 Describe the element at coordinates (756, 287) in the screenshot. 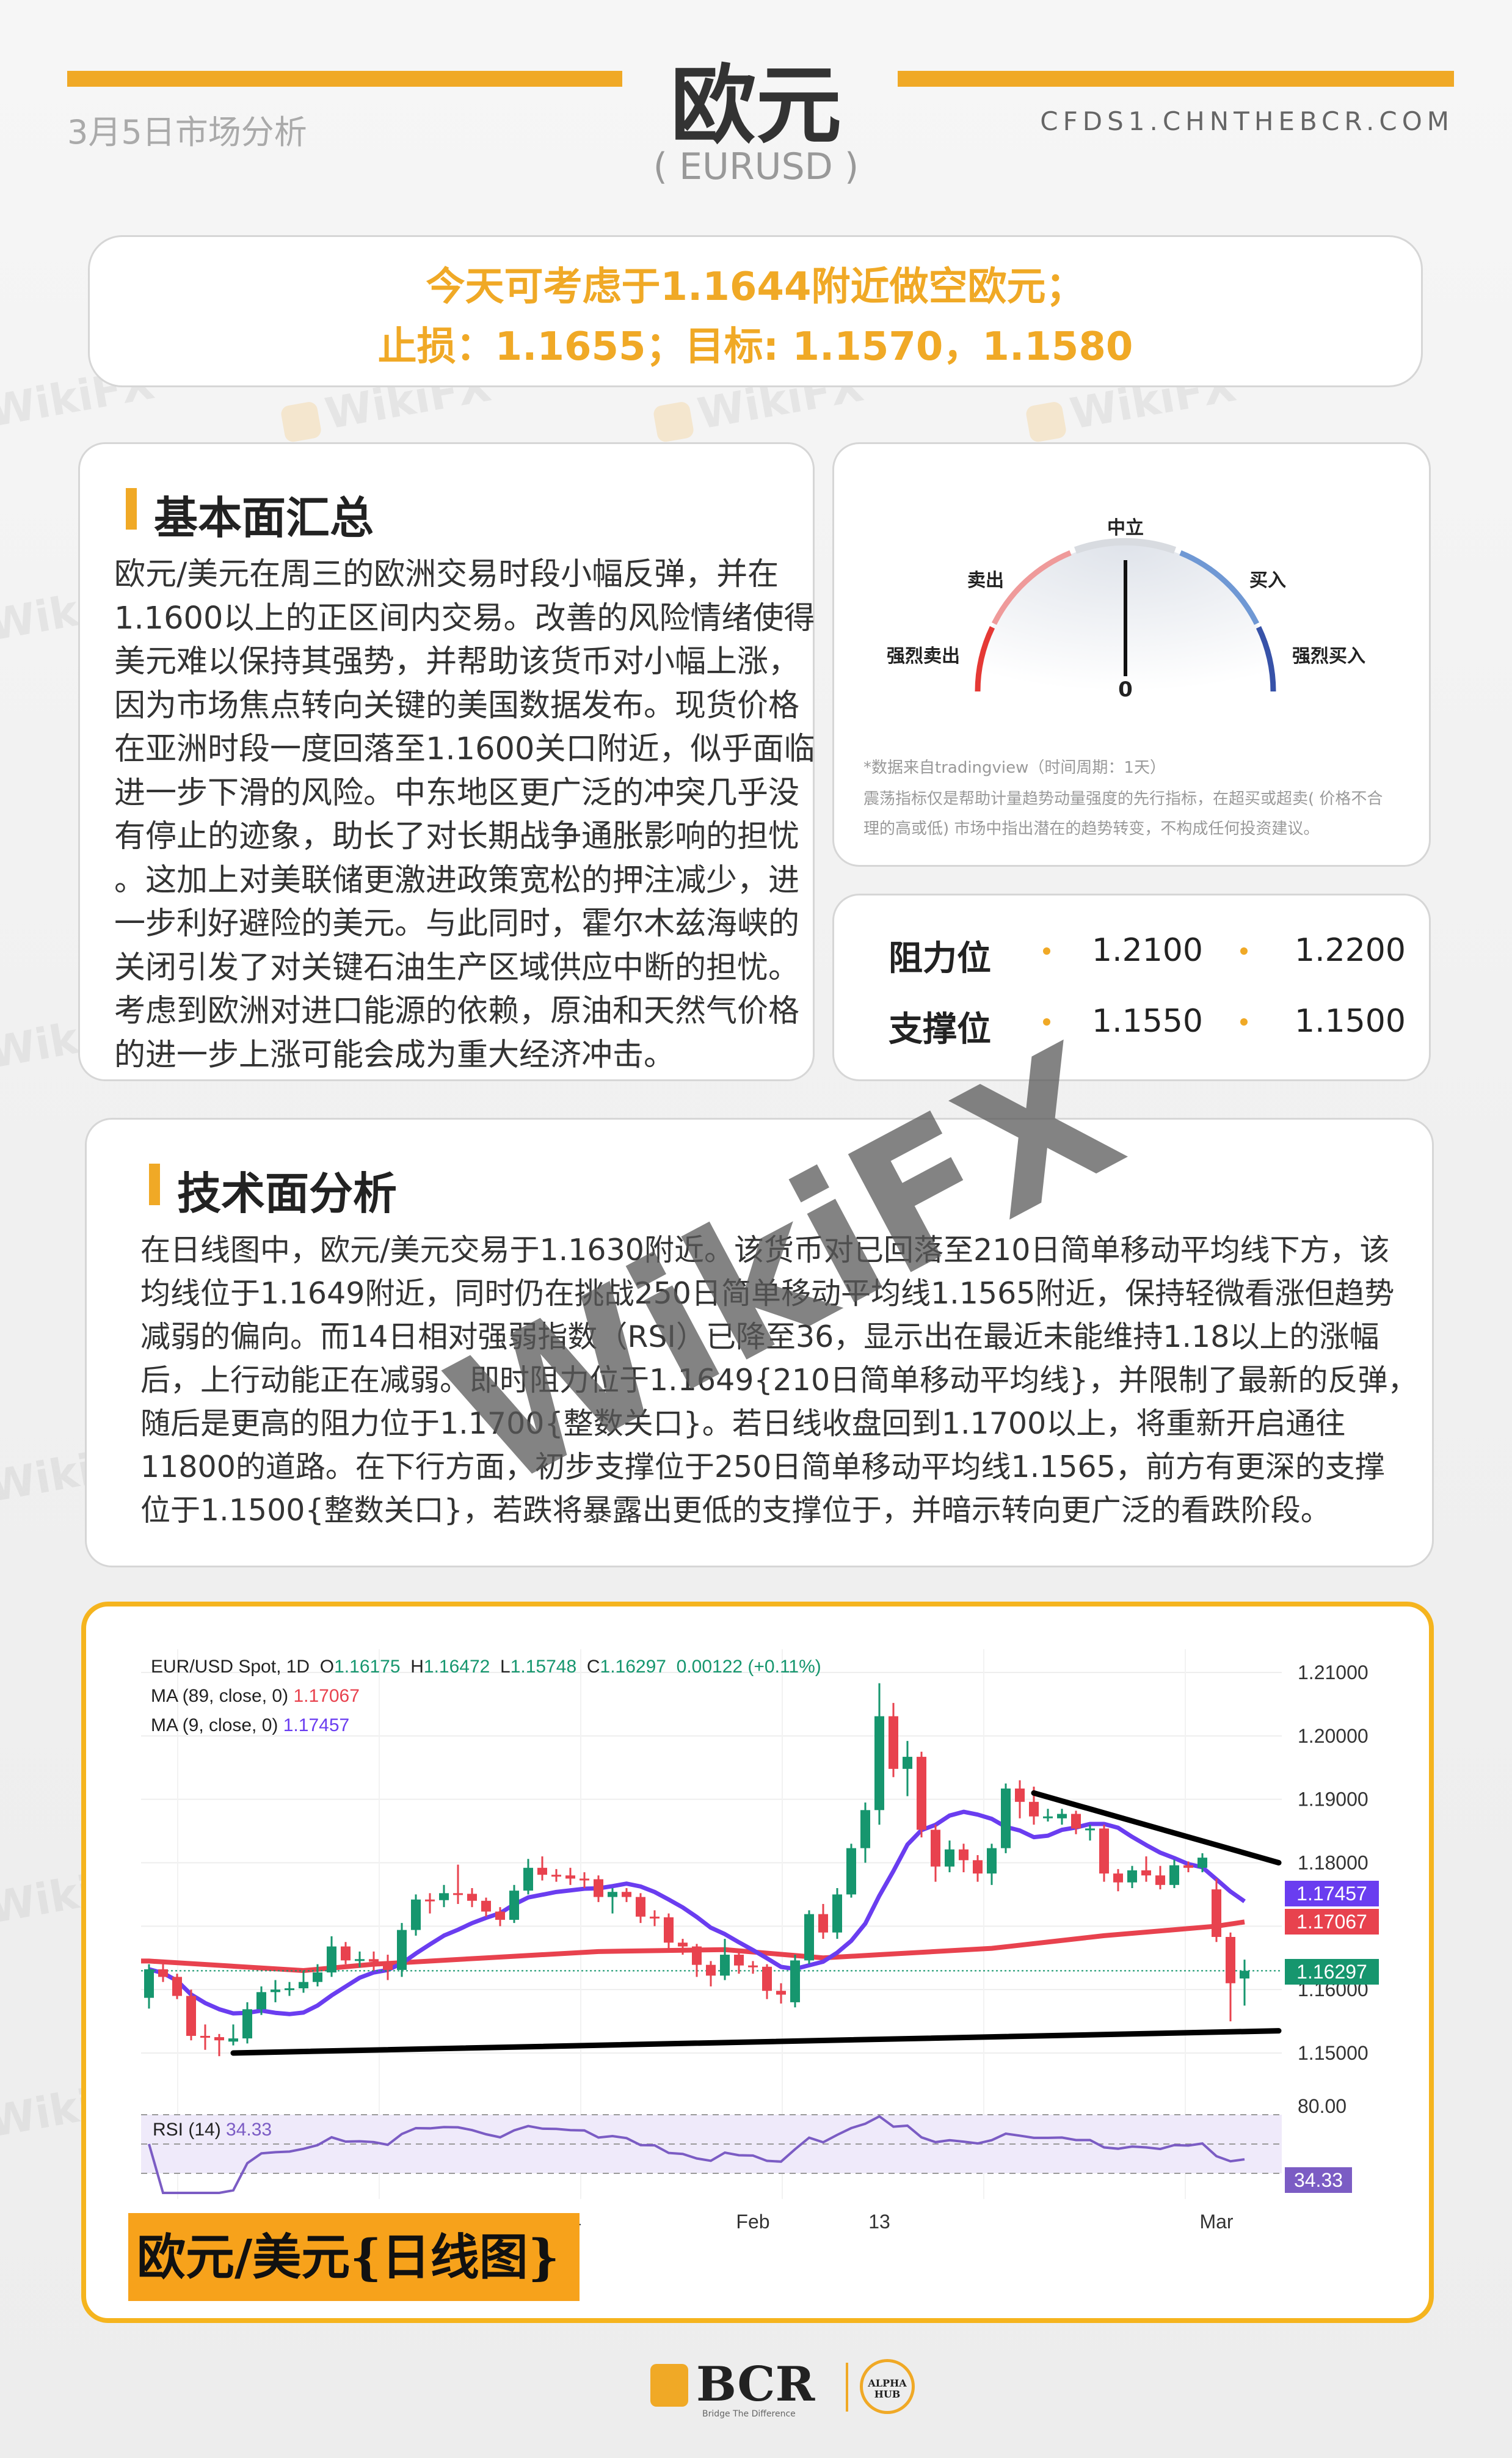

I see `signal-line-1: 今天可考虑于1.1644附近做空欧元；` at that location.